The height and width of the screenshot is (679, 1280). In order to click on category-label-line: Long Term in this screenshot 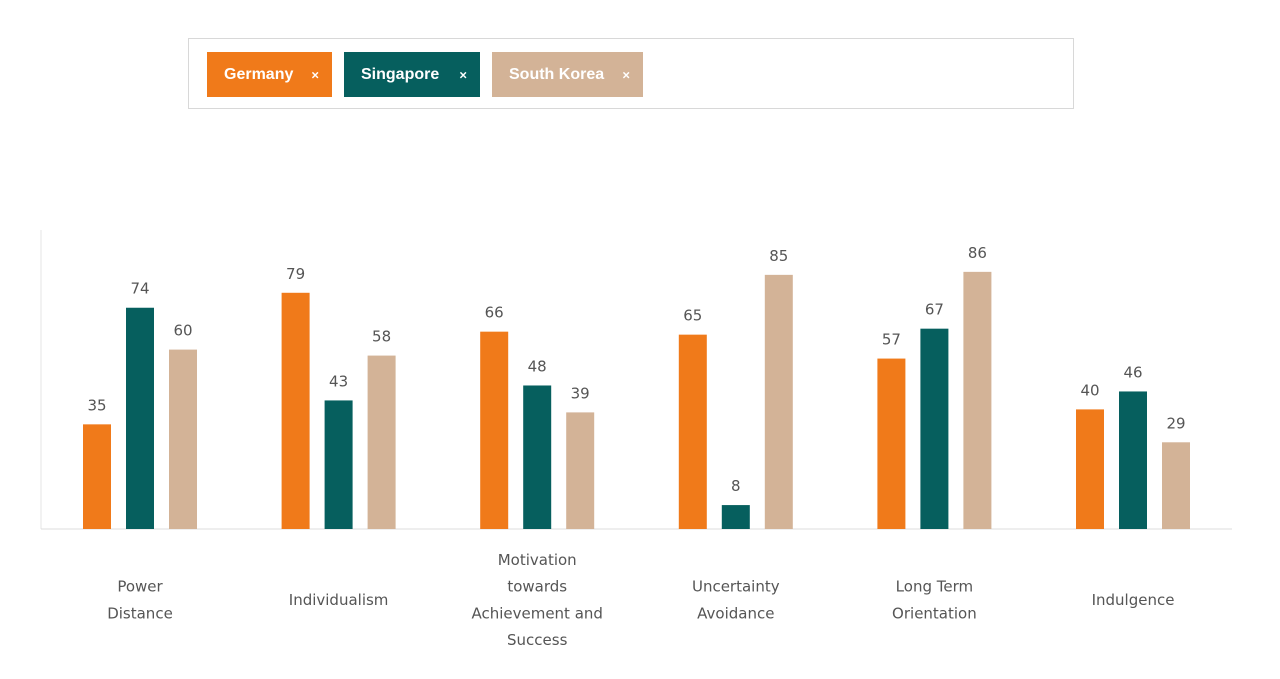, I will do `click(934, 587)`.